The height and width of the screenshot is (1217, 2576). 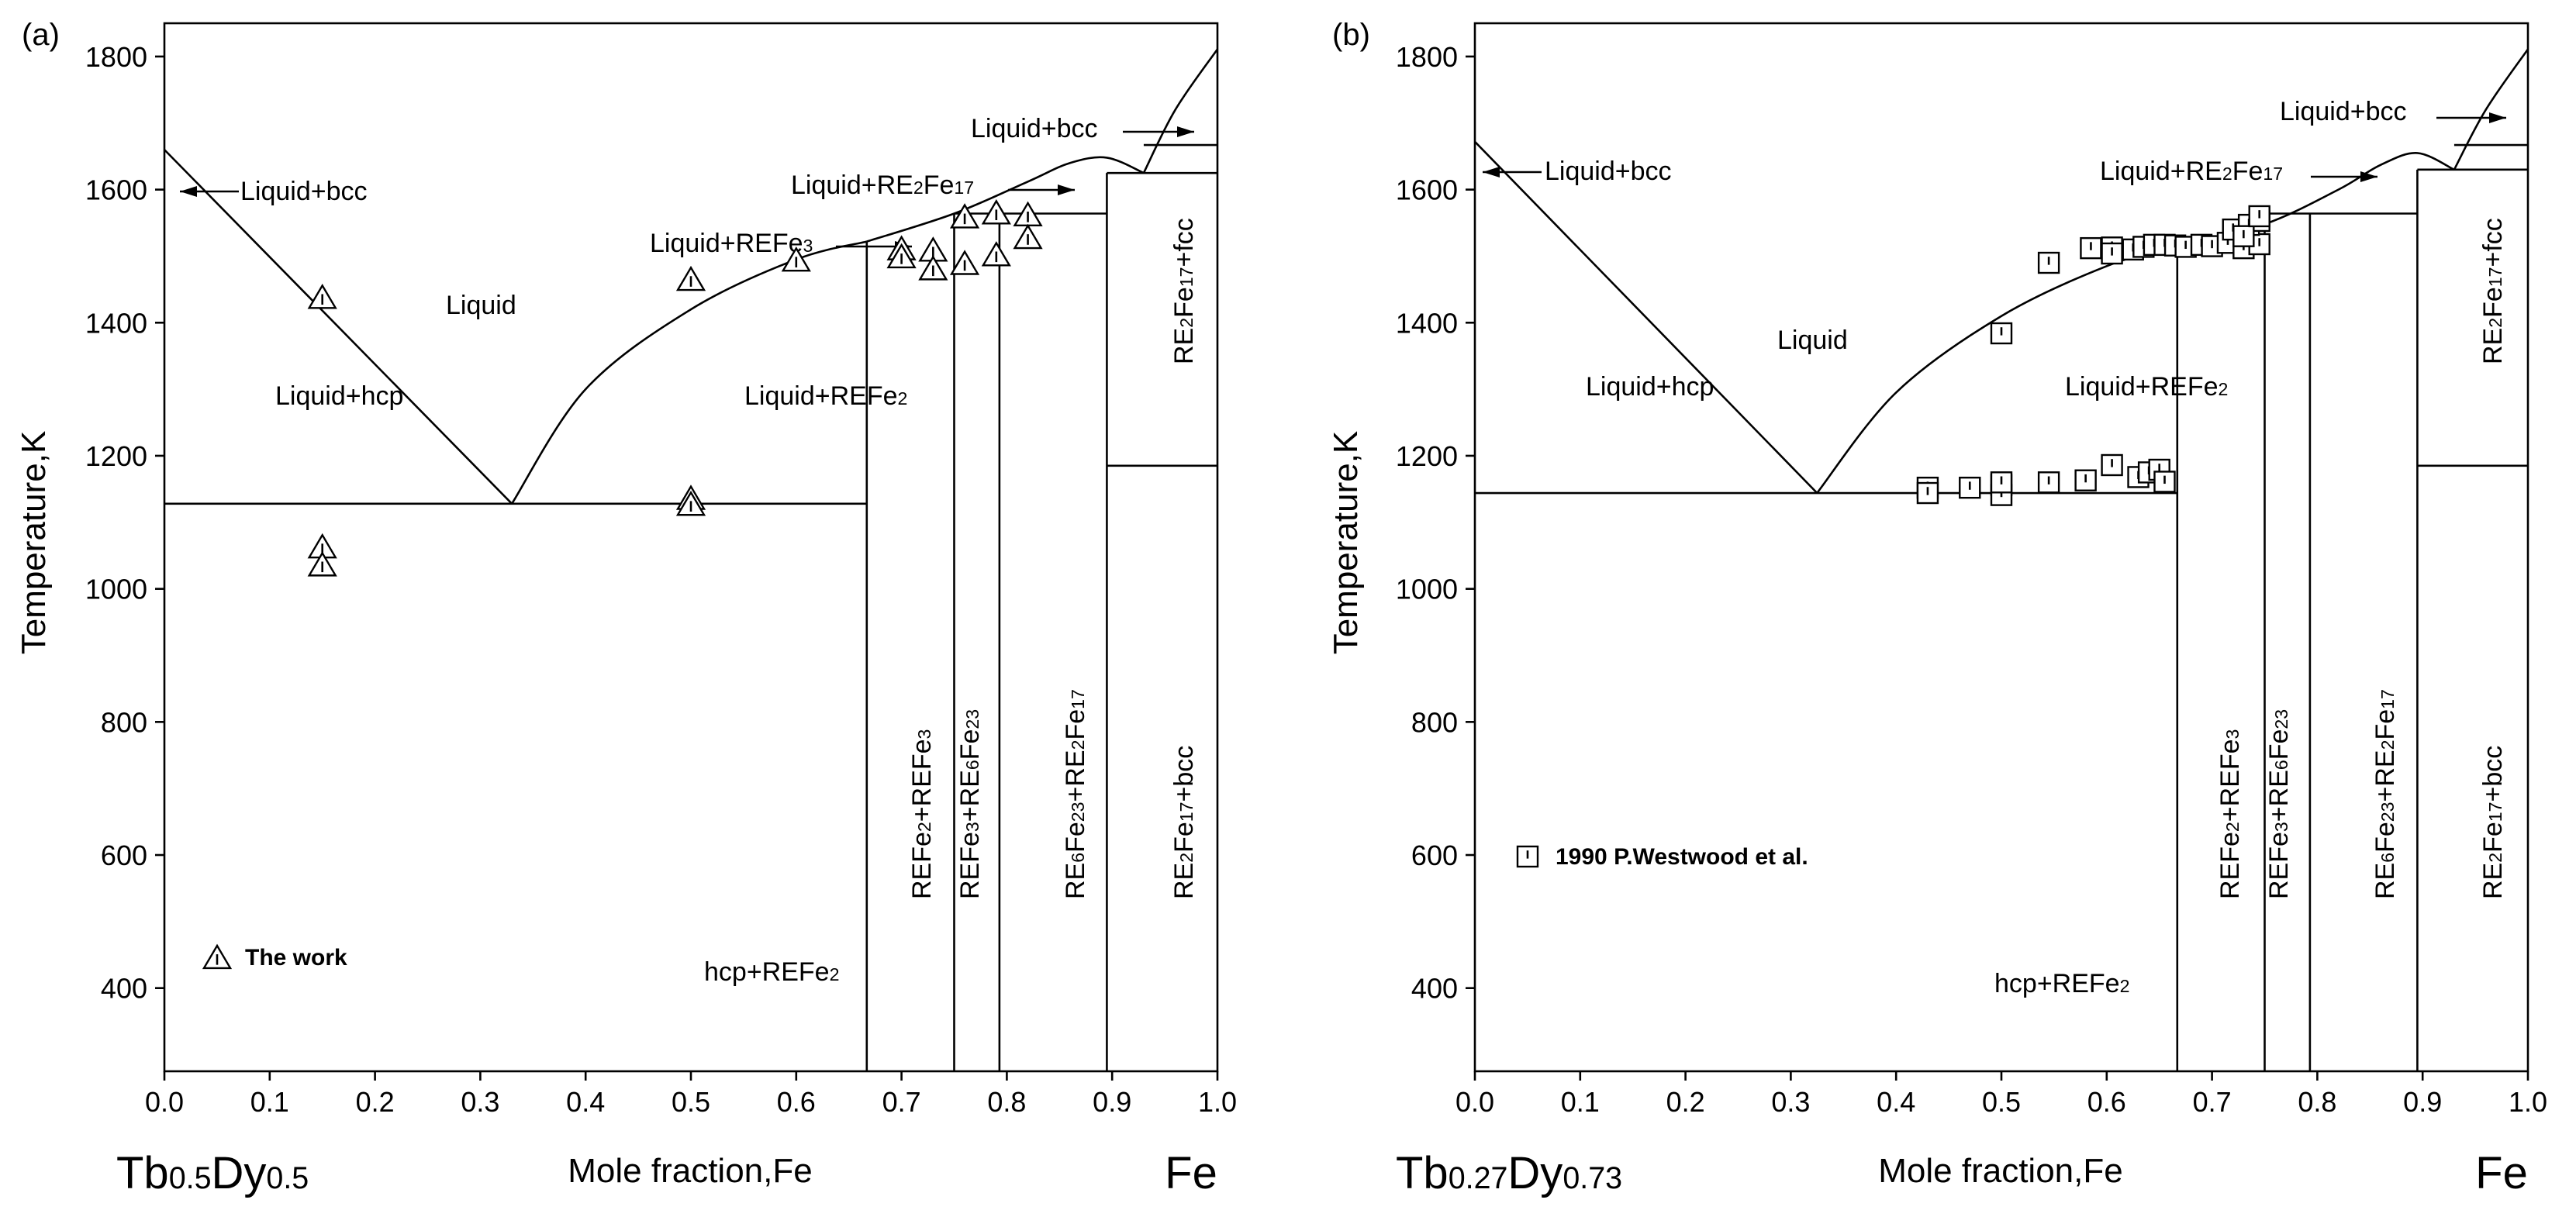 What do you see at coordinates (124, 855) in the screenshot?
I see `y-tick-label: 600` at bounding box center [124, 855].